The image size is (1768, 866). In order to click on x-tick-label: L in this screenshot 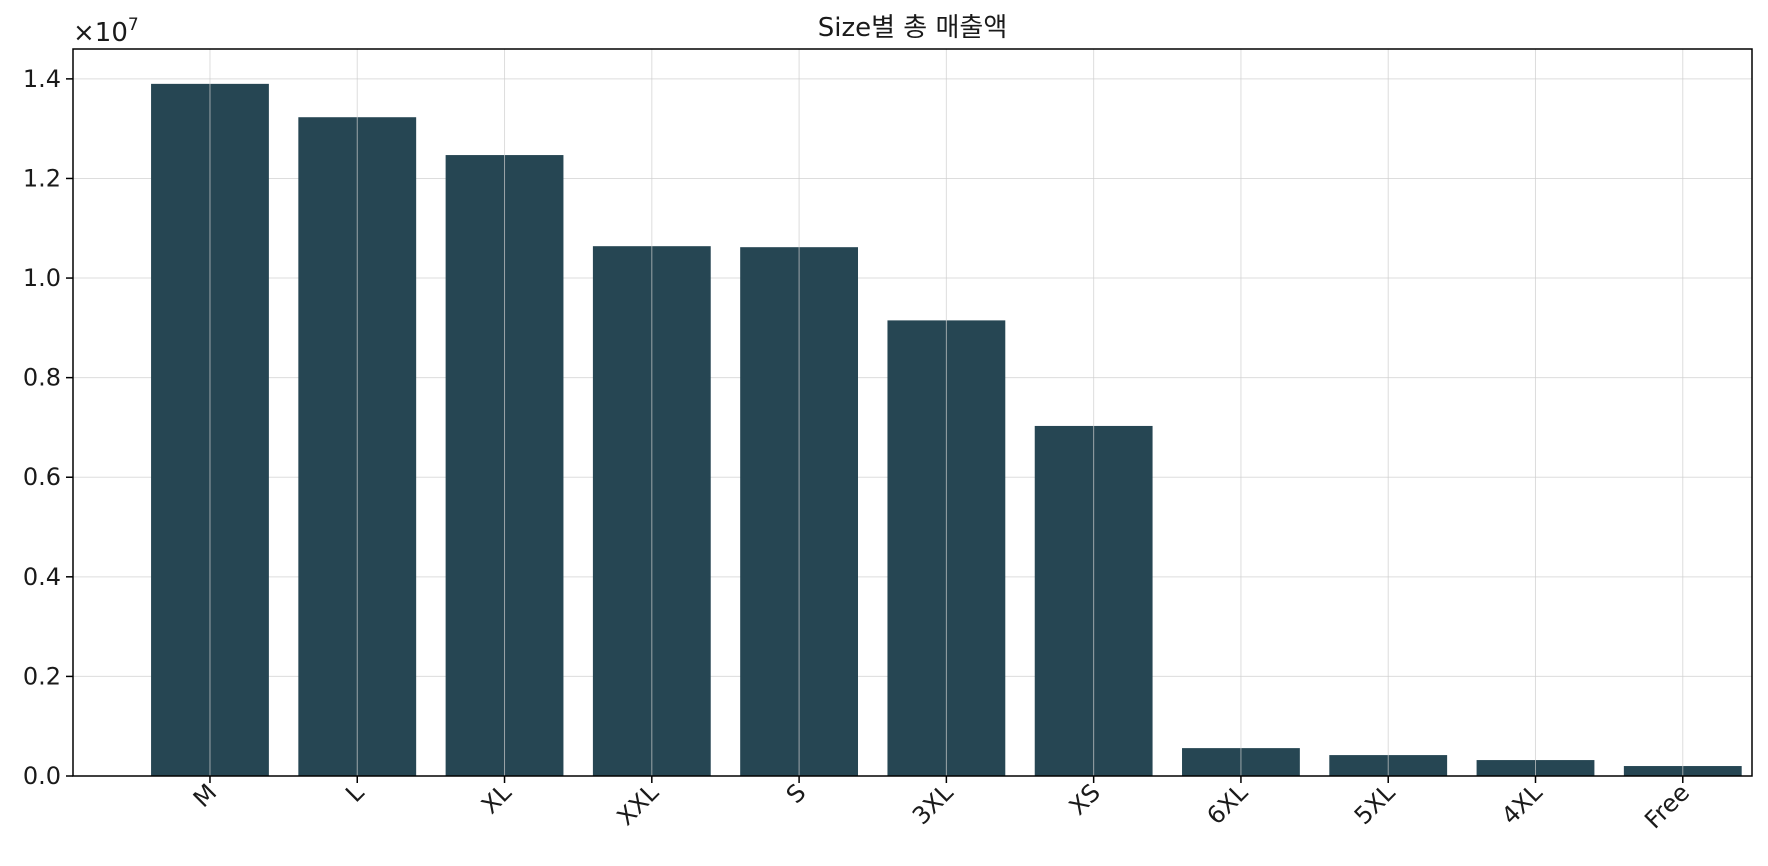, I will do `click(355, 793)`.